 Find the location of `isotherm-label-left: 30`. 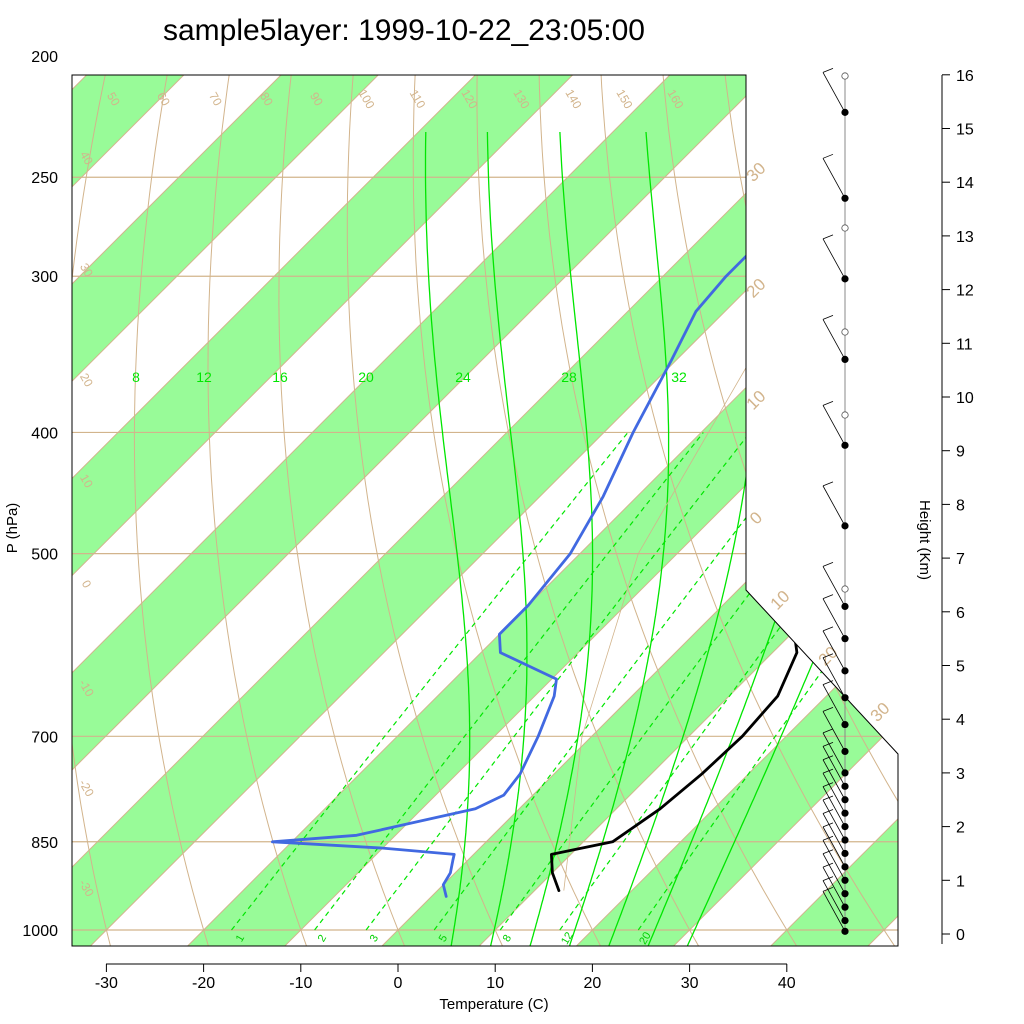

isotherm-label-left: 30 is located at coordinates (86, 270).